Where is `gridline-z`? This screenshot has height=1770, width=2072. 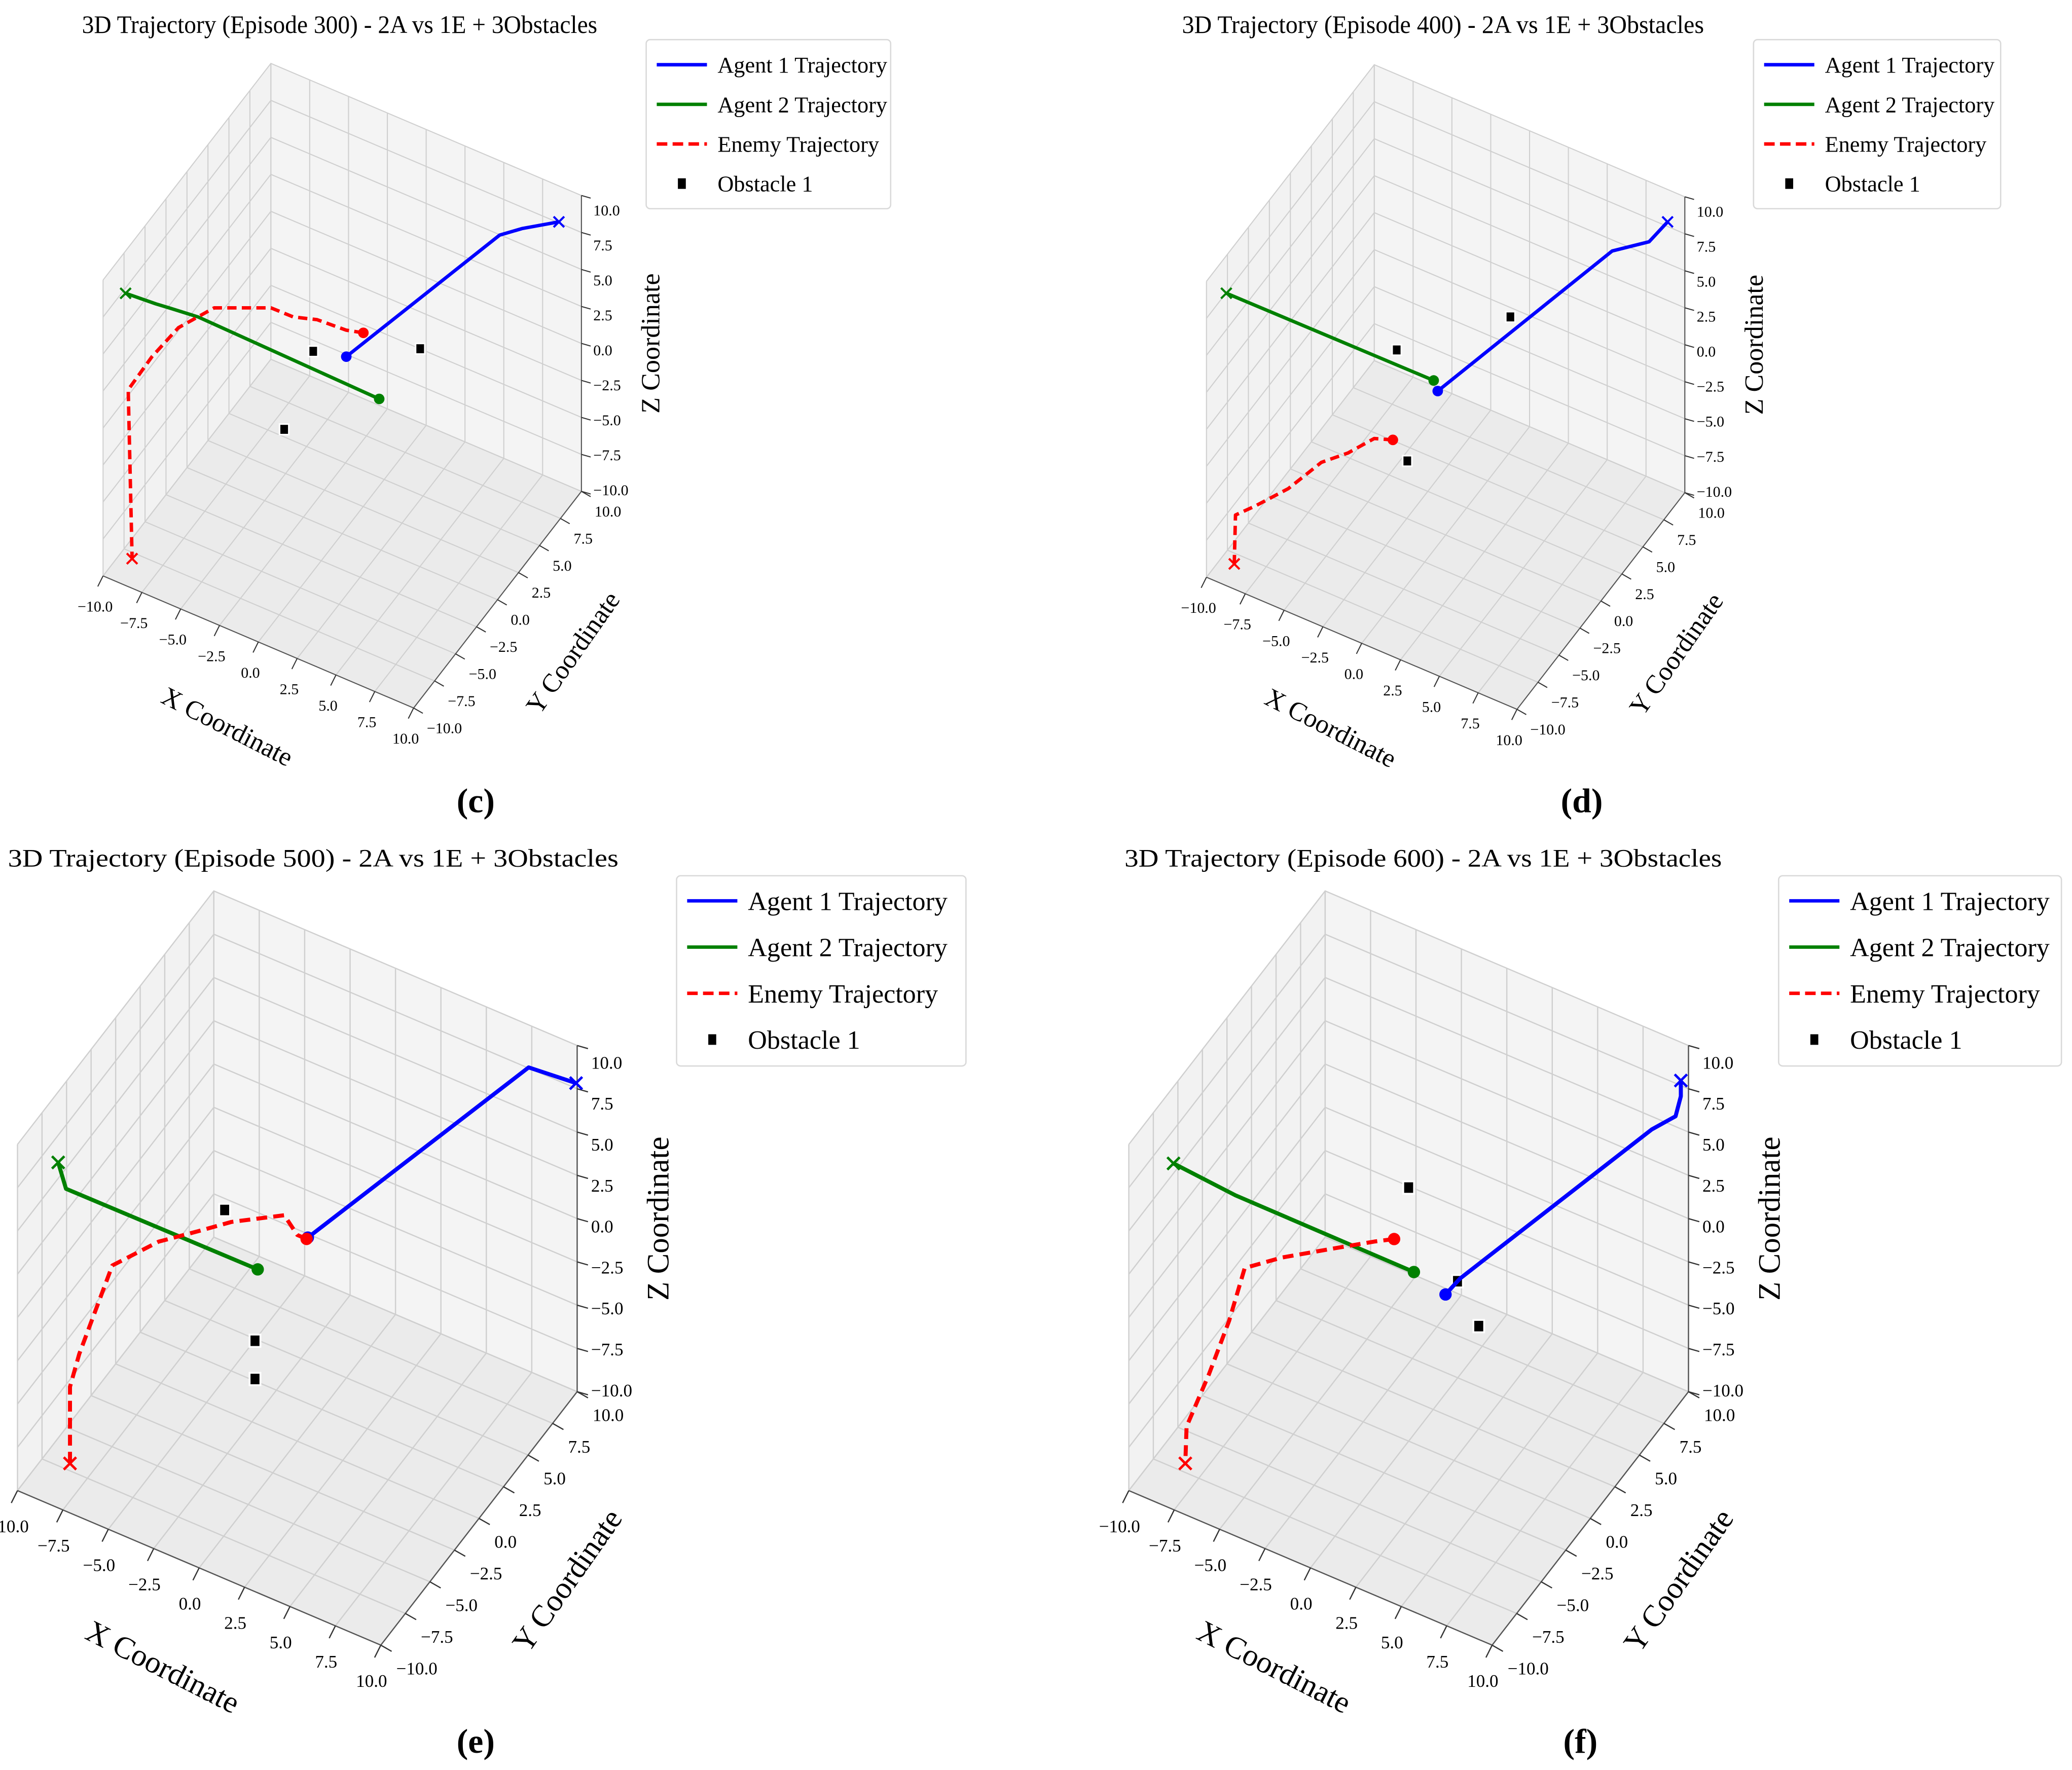 gridline-z is located at coordinates (1408, 1017).